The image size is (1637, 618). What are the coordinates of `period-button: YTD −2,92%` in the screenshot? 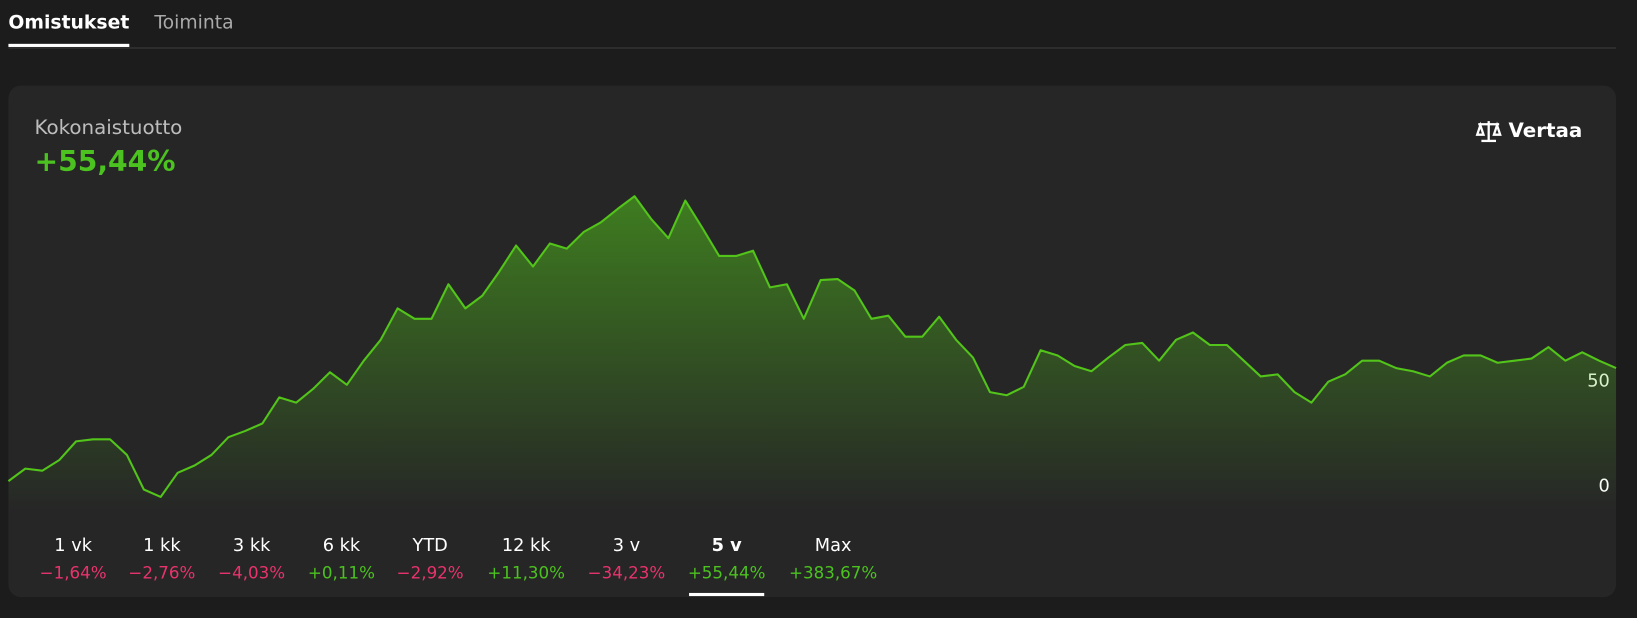 It's located at (430, 559).